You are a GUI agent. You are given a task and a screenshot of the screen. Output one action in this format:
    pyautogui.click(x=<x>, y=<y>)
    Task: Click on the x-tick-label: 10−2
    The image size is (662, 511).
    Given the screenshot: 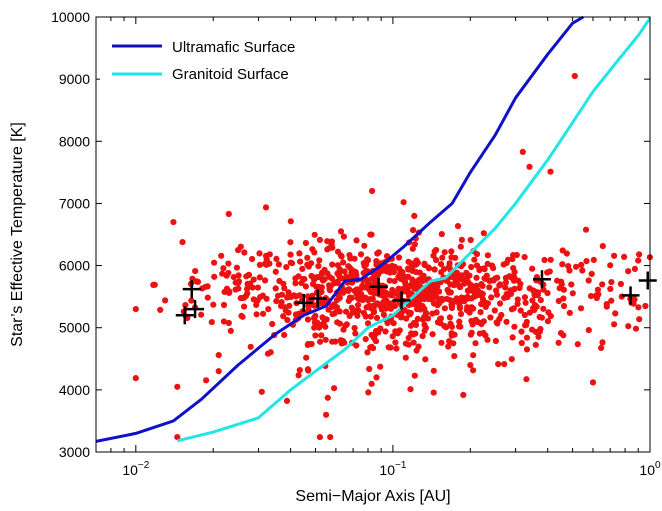 What is the action you would take?
    pyautogui.click(x=135, y=469)
    